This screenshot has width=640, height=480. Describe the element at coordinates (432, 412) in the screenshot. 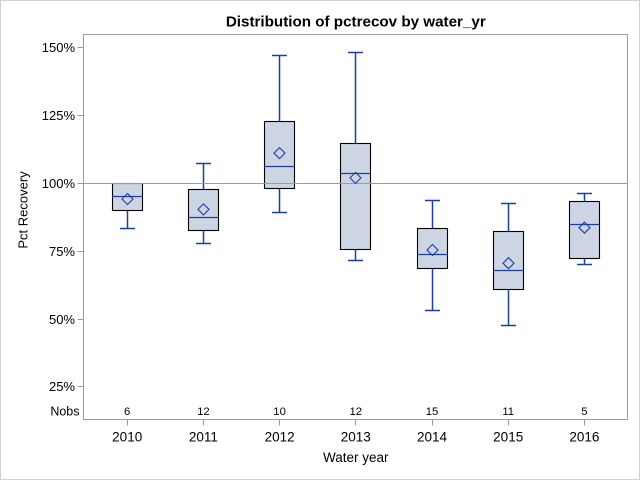

I see `svg-text: 15` at that location.